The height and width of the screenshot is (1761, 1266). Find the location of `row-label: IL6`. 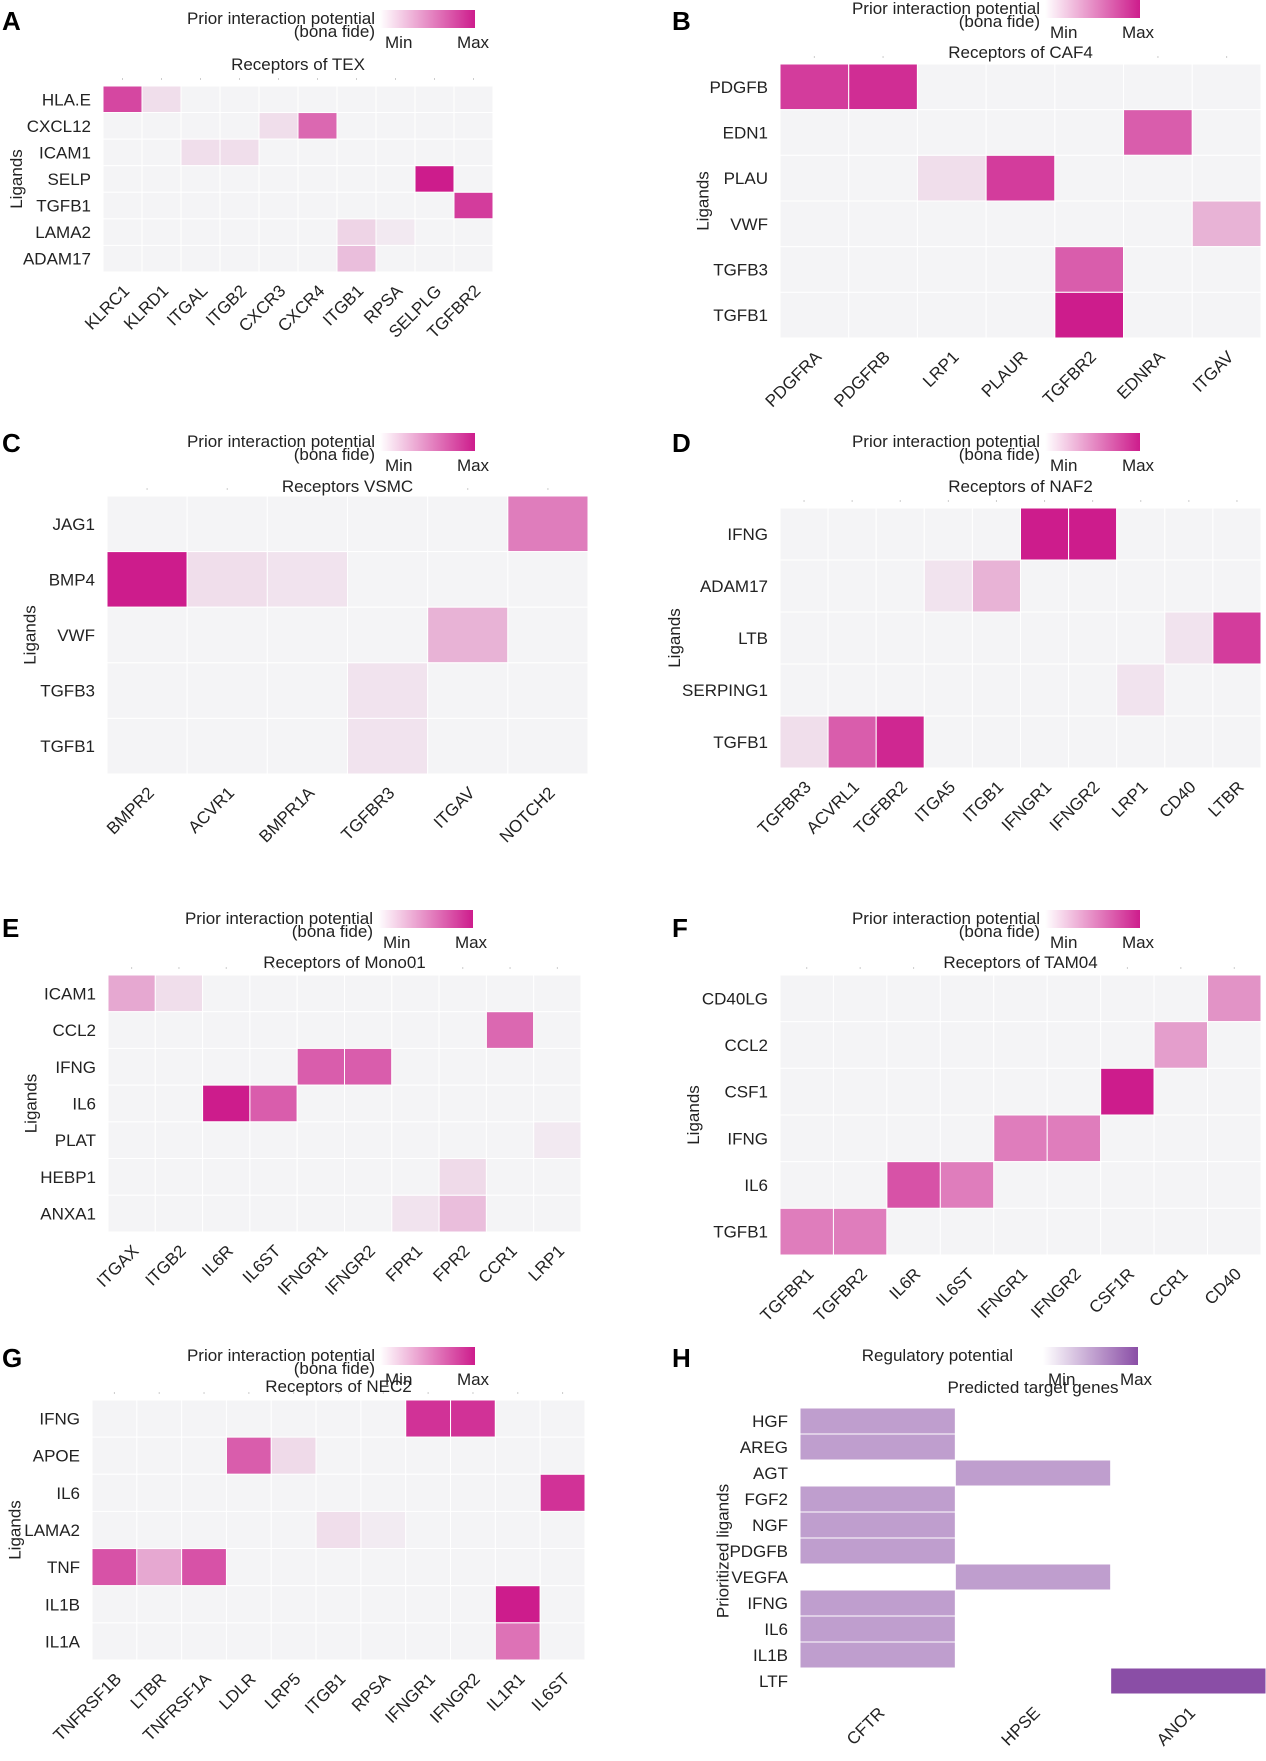

row-label: IL6 is located at coordinates (68, 1493).